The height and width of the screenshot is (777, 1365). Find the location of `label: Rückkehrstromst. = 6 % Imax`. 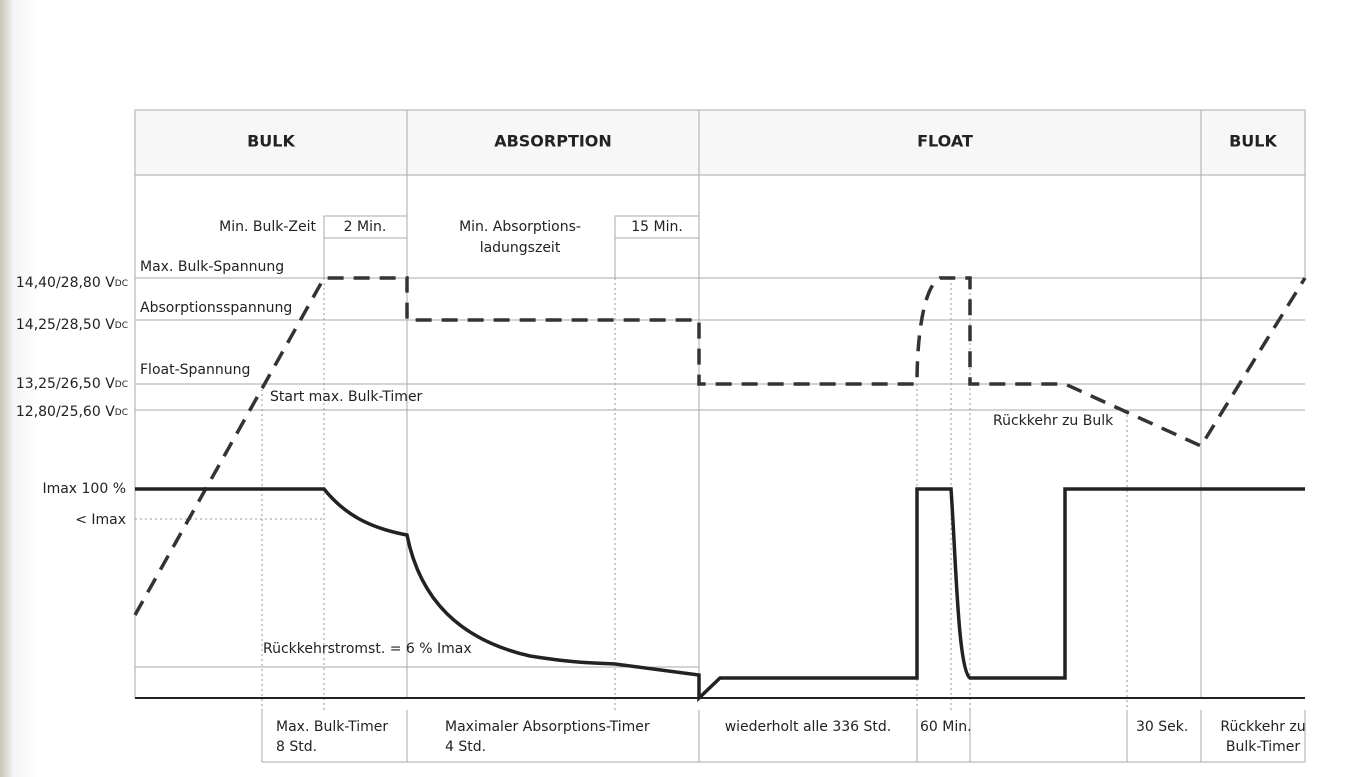

label: Rückkehrstromst. = 6 % Imax is located at coordinates (367, 649).